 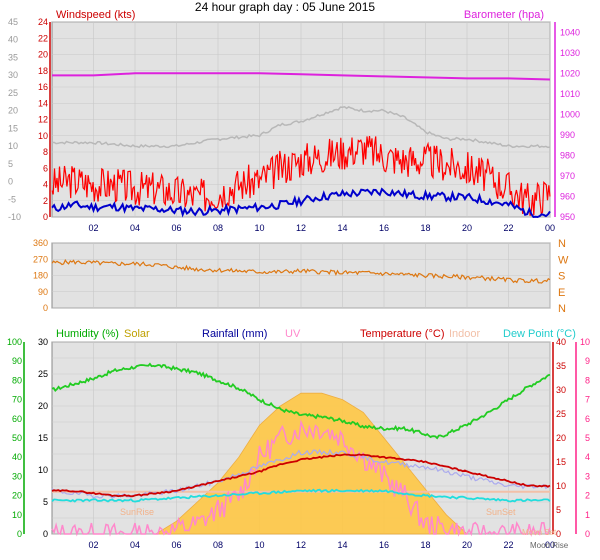 What do you see at coordinates (587, 400) in the screenshot?
I see `uv-tick-label: 7` at bounding box center [587, 400].